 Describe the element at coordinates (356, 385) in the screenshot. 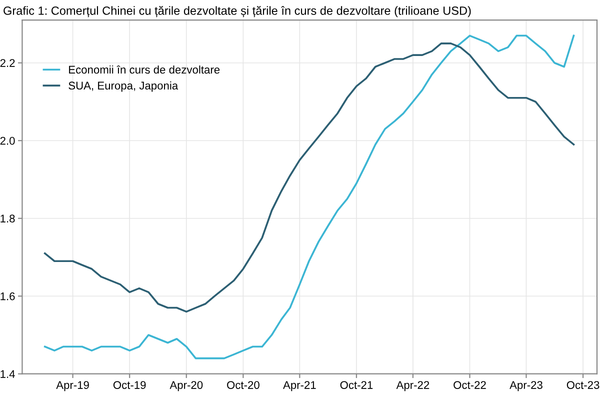

I see `x-tick-label: Oct-21` at that location.